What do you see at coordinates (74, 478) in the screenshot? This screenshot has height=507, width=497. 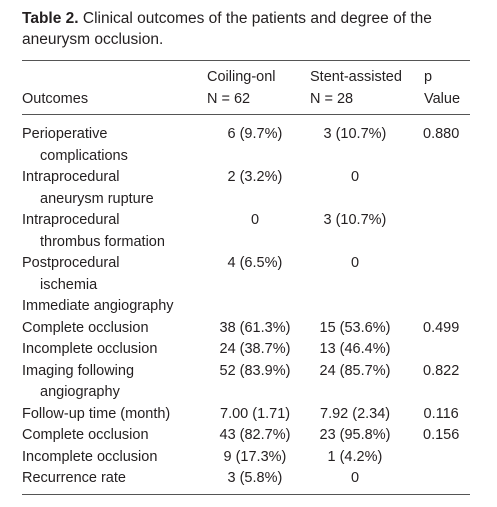 I see `row-label: Recurrence rate` at bounding box center [74, 478].